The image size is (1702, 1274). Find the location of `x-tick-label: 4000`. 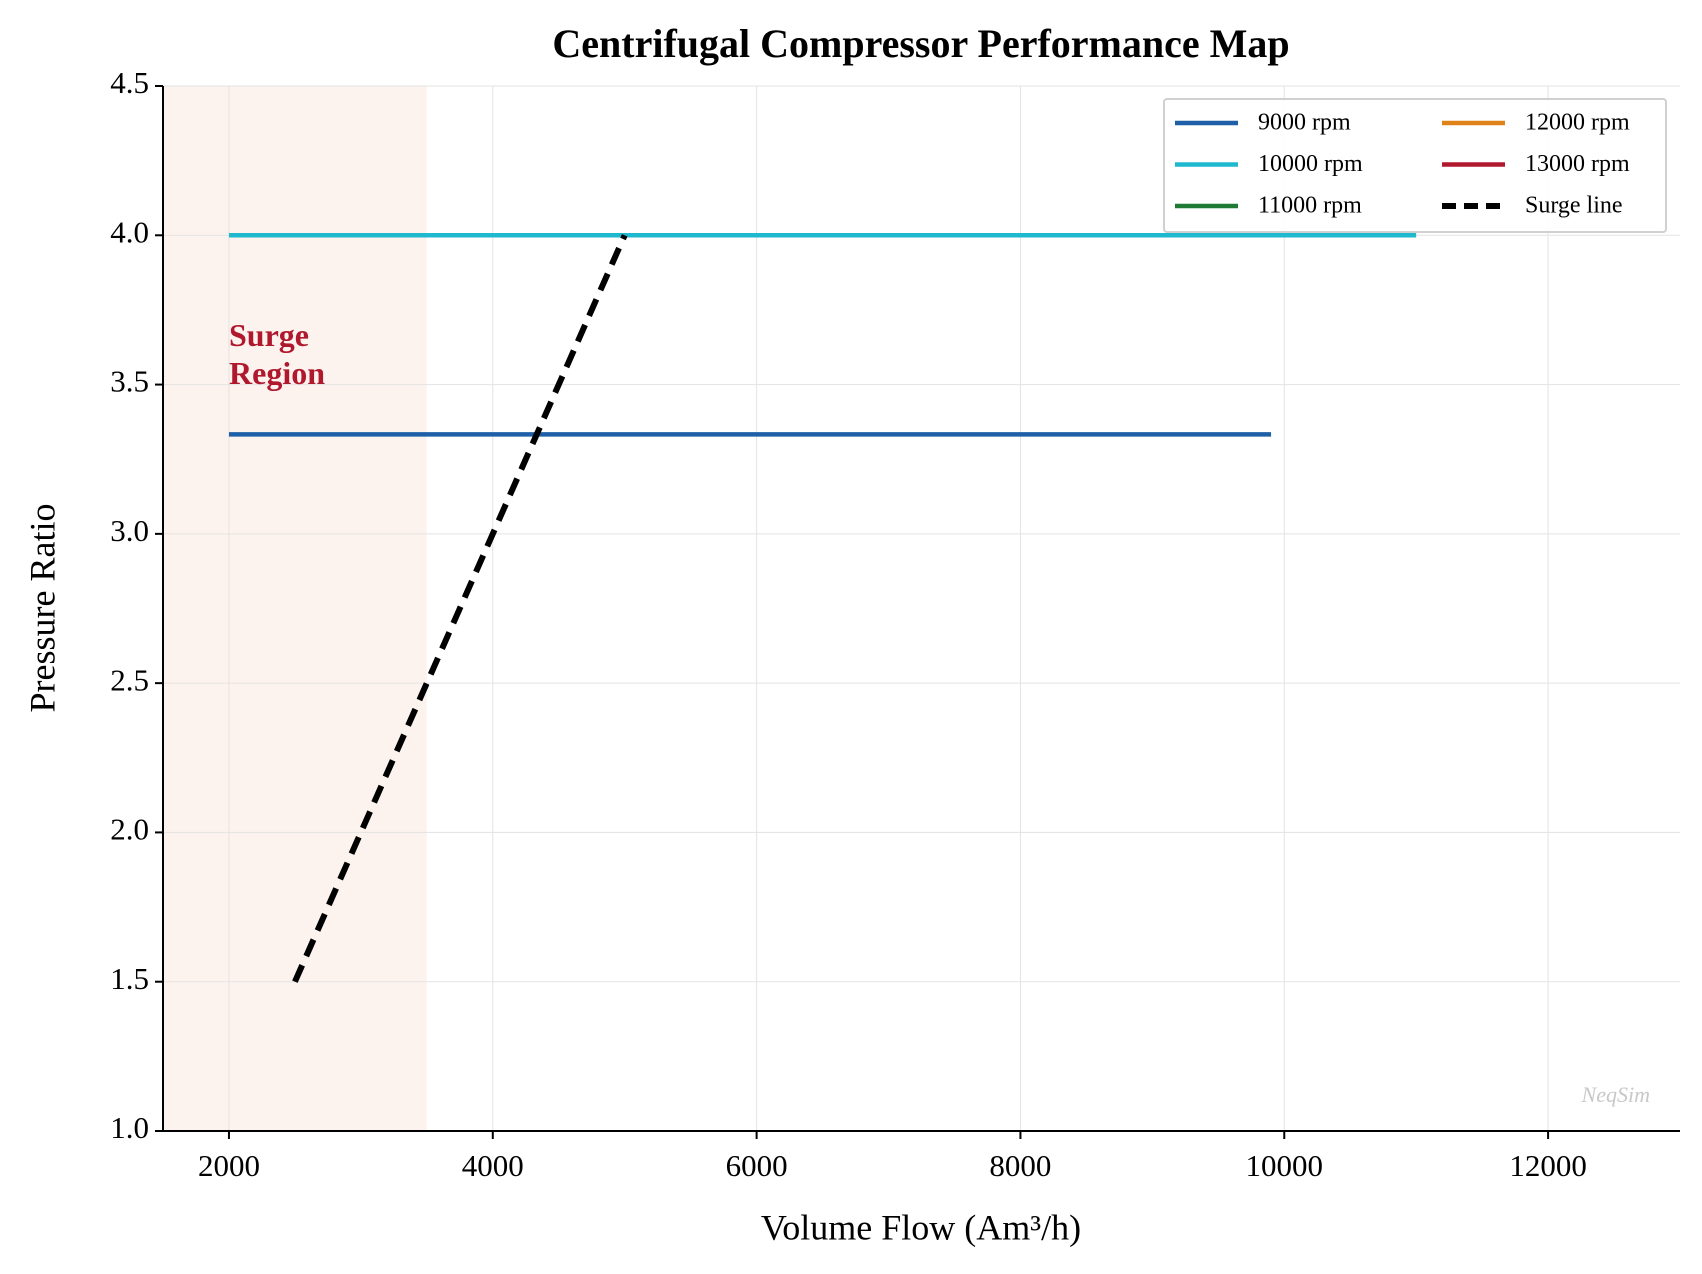

x-tick-label: 4000 is located at coordinates (493, 1165).